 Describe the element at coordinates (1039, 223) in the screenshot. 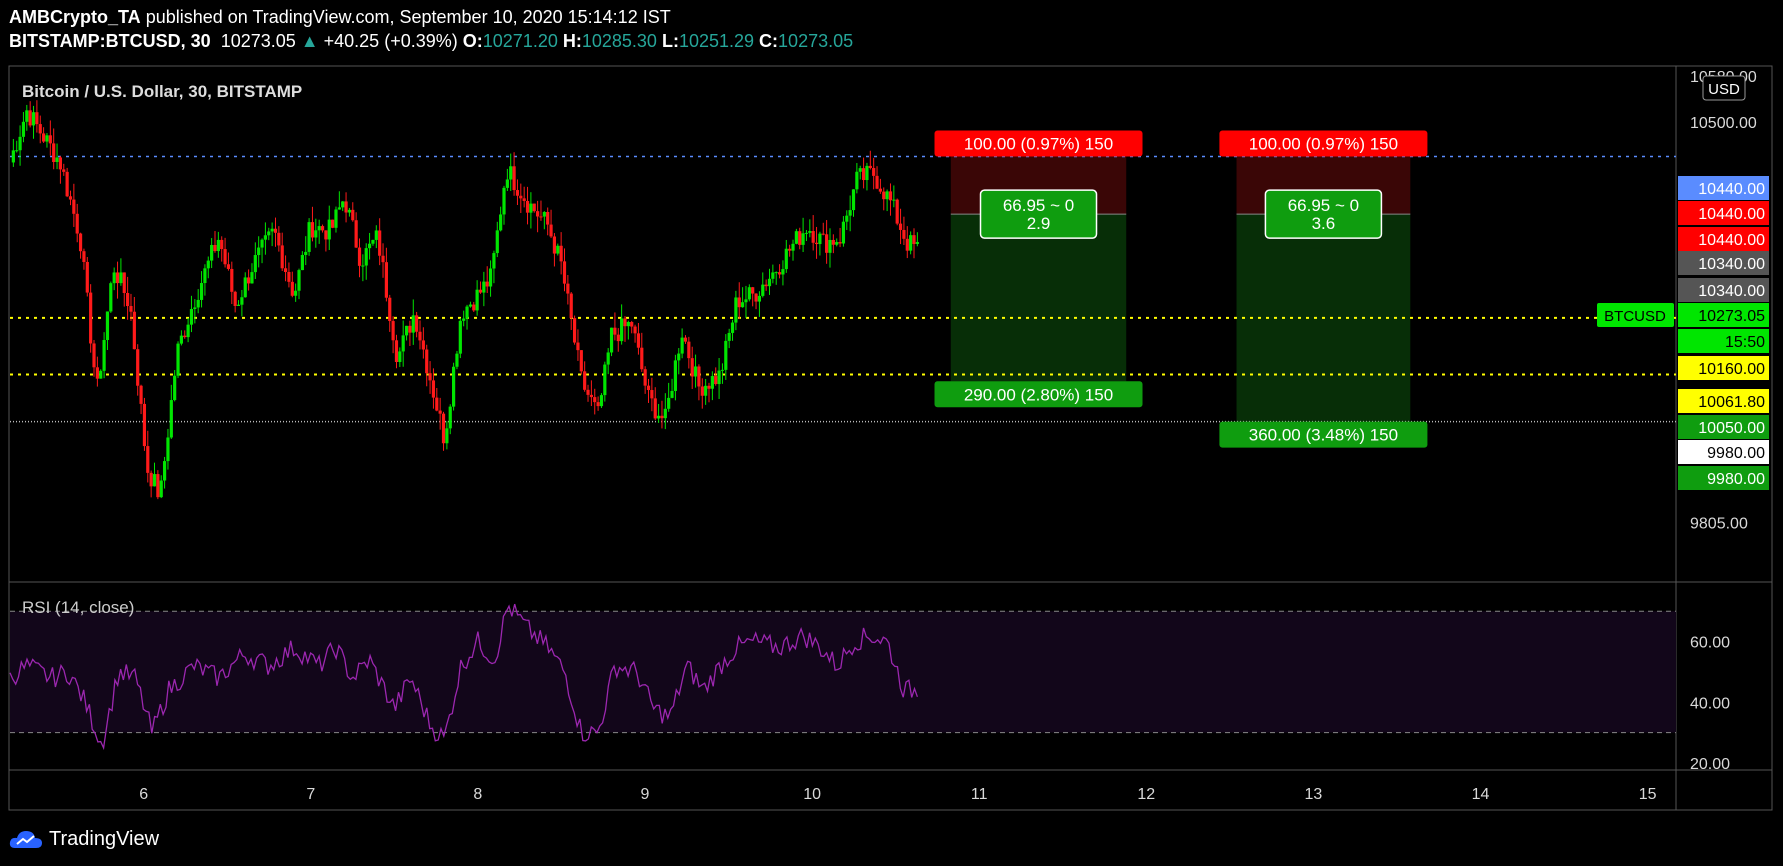

I see `info-line2-0: 2.9` at that location.